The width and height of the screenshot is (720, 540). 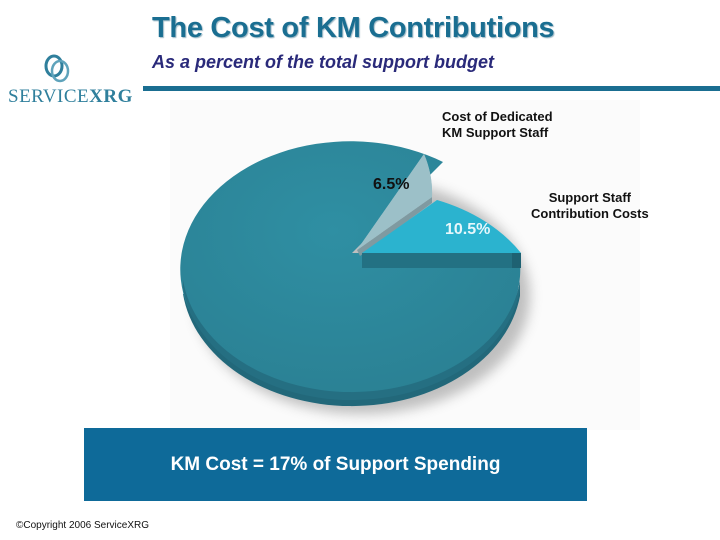 What do you see at coordinates (111, 96) in the screenshot?
I see `logo-text-bold: XRG` at bounding box center [111, 96].